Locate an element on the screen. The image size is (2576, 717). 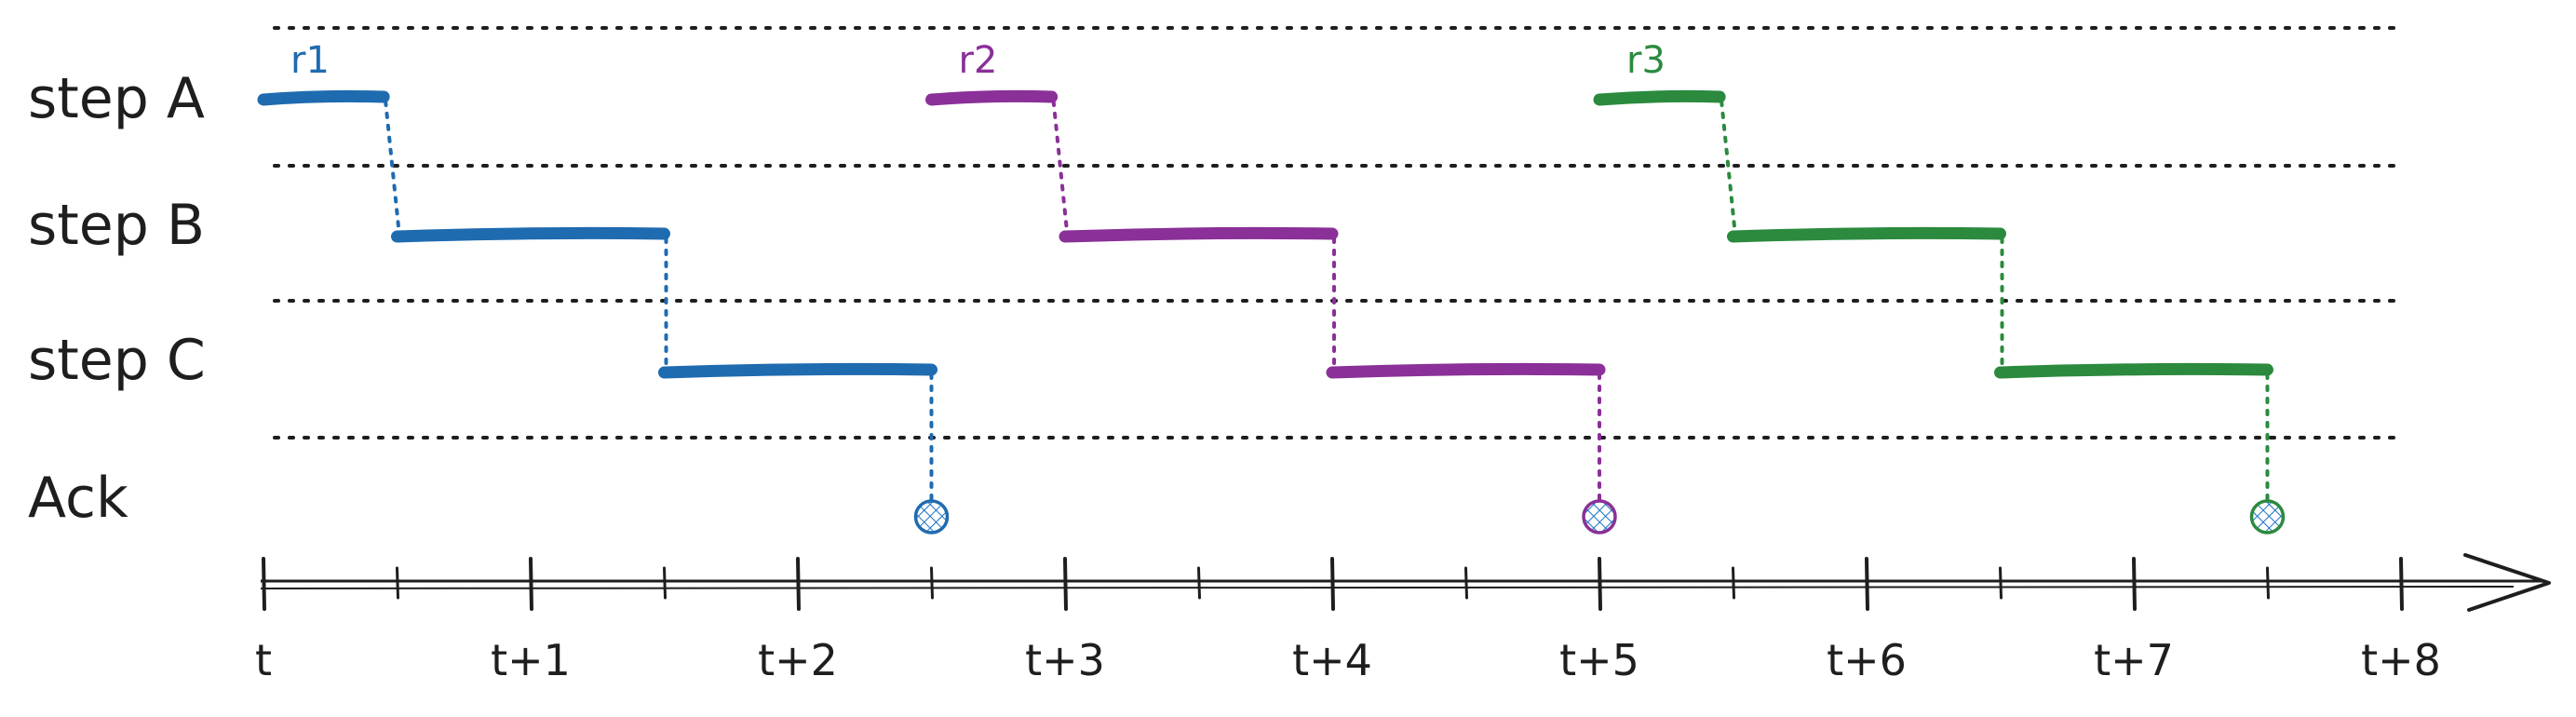
row-label-step-a: step A is located at coordinates (116, 98).